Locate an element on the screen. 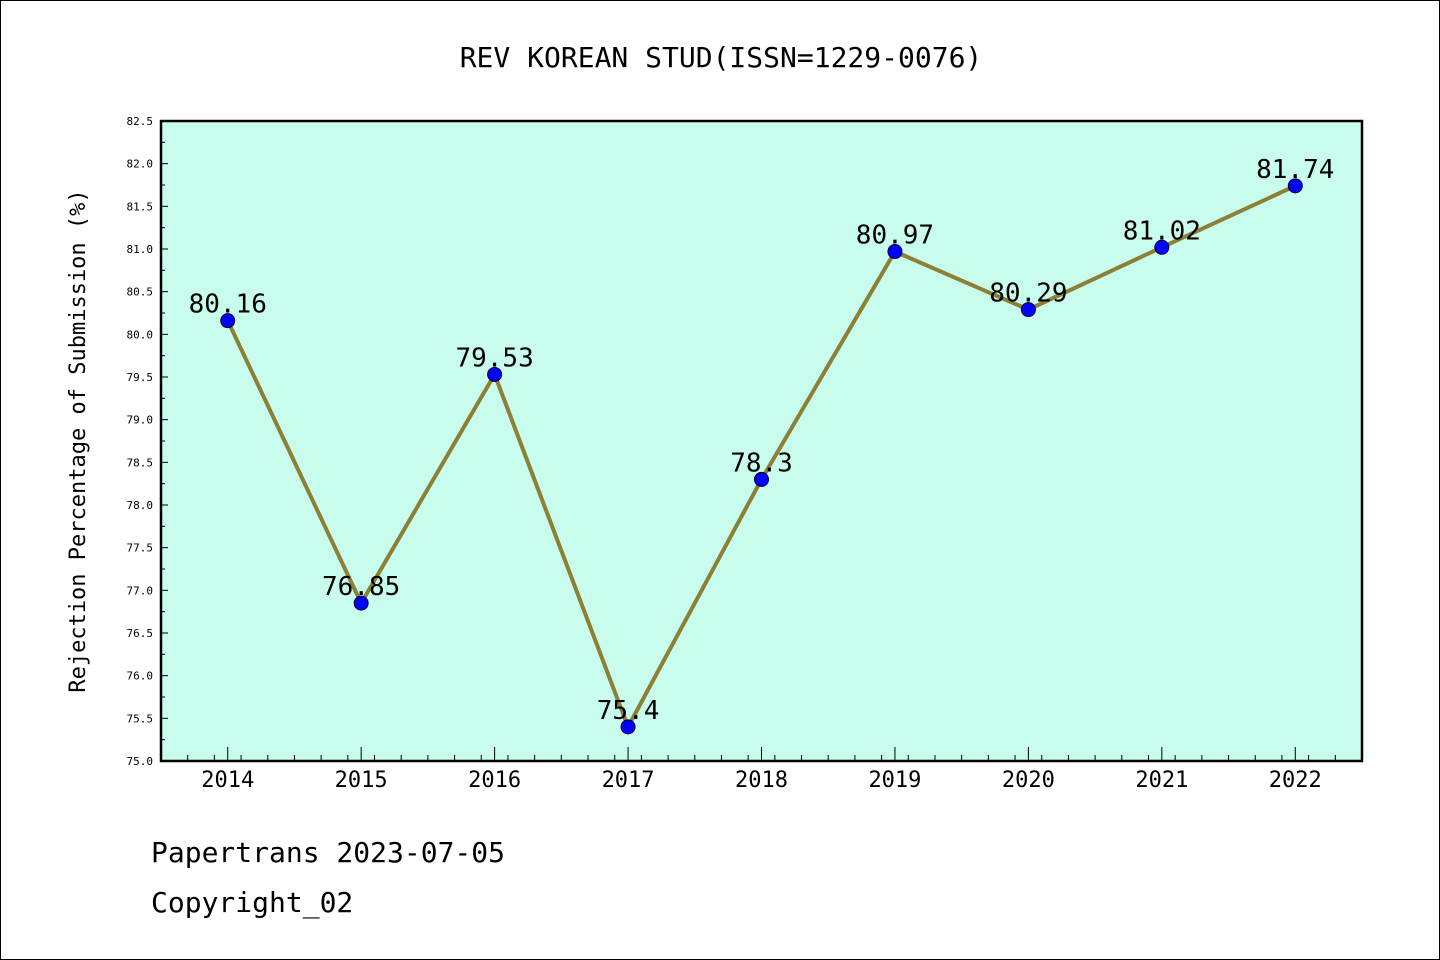 The width and height of the screenshot is (1440, 960). y-tick-label: 77.0 is located at coordinates (140, 590).